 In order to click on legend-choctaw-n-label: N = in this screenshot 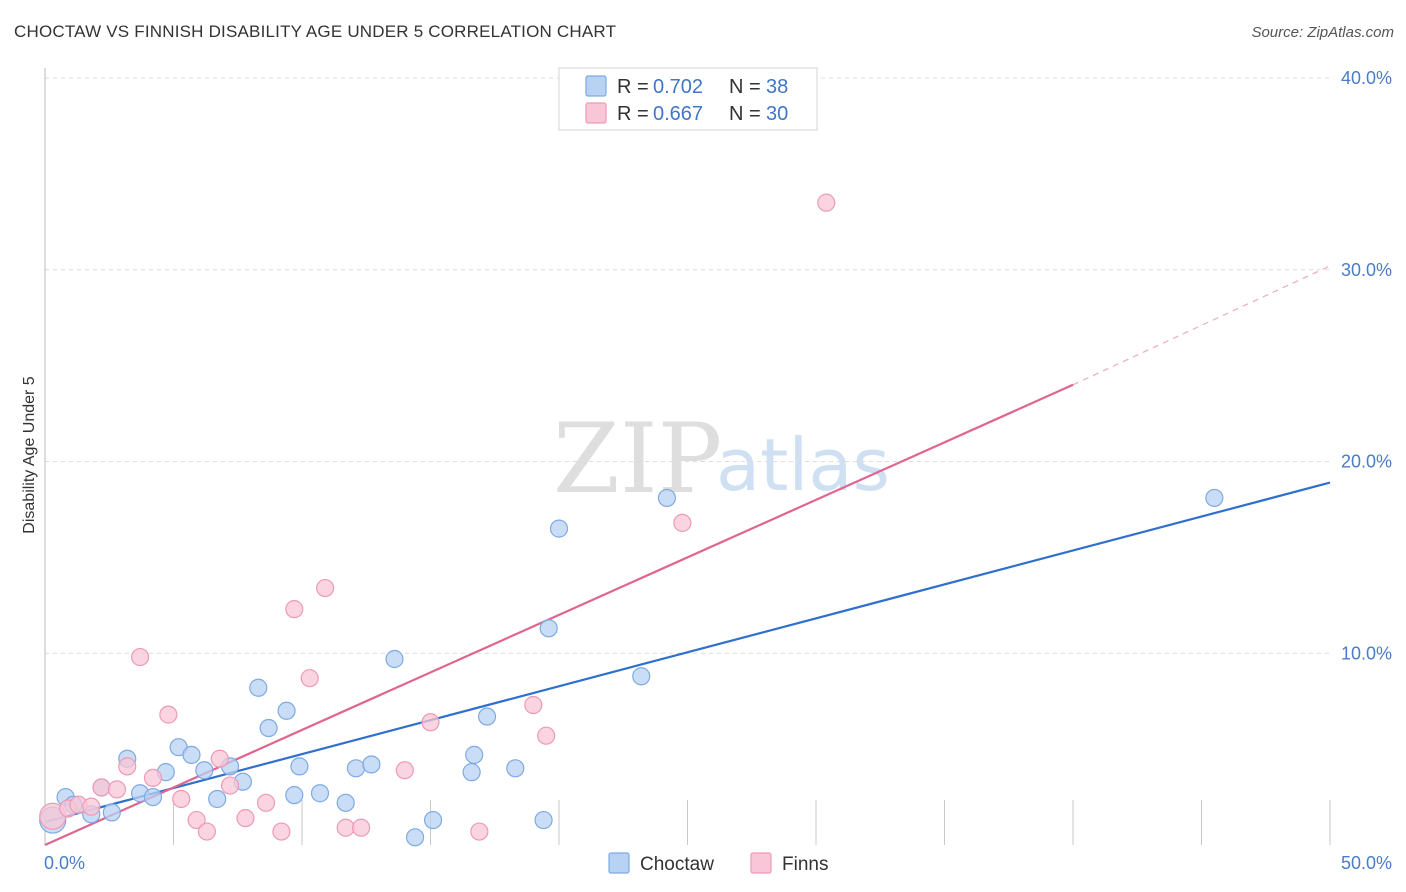, I will do `click(745, 87)`.